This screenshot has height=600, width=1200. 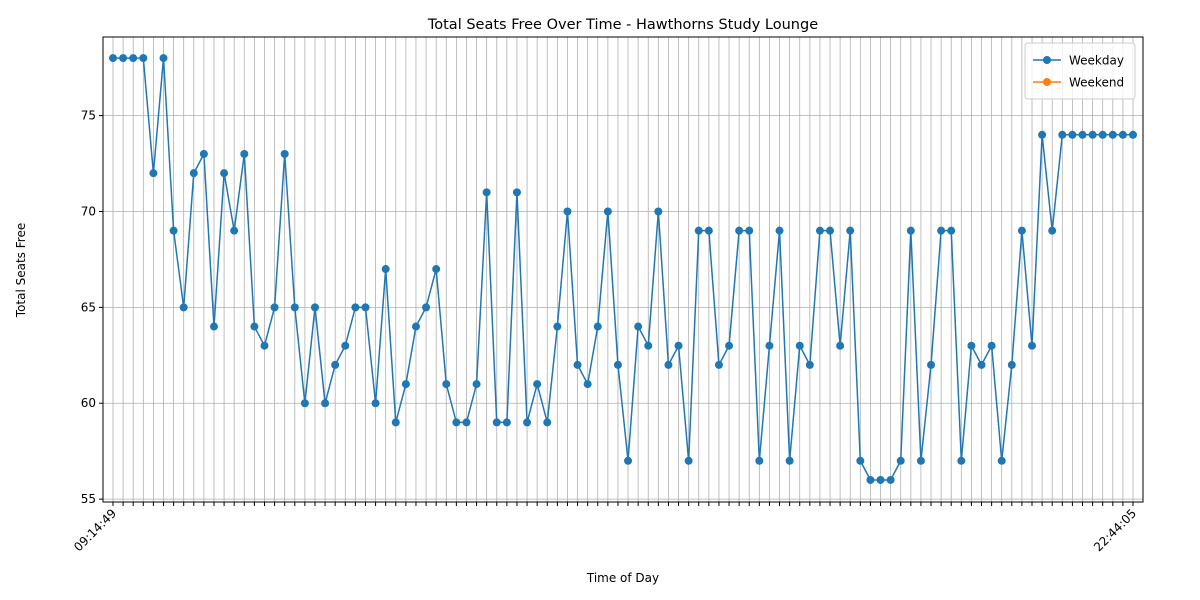 What do you see at coordinates (88, 307) in the screenshot?
I see `y-tick-label: 65` at bounding box center [88, 307].